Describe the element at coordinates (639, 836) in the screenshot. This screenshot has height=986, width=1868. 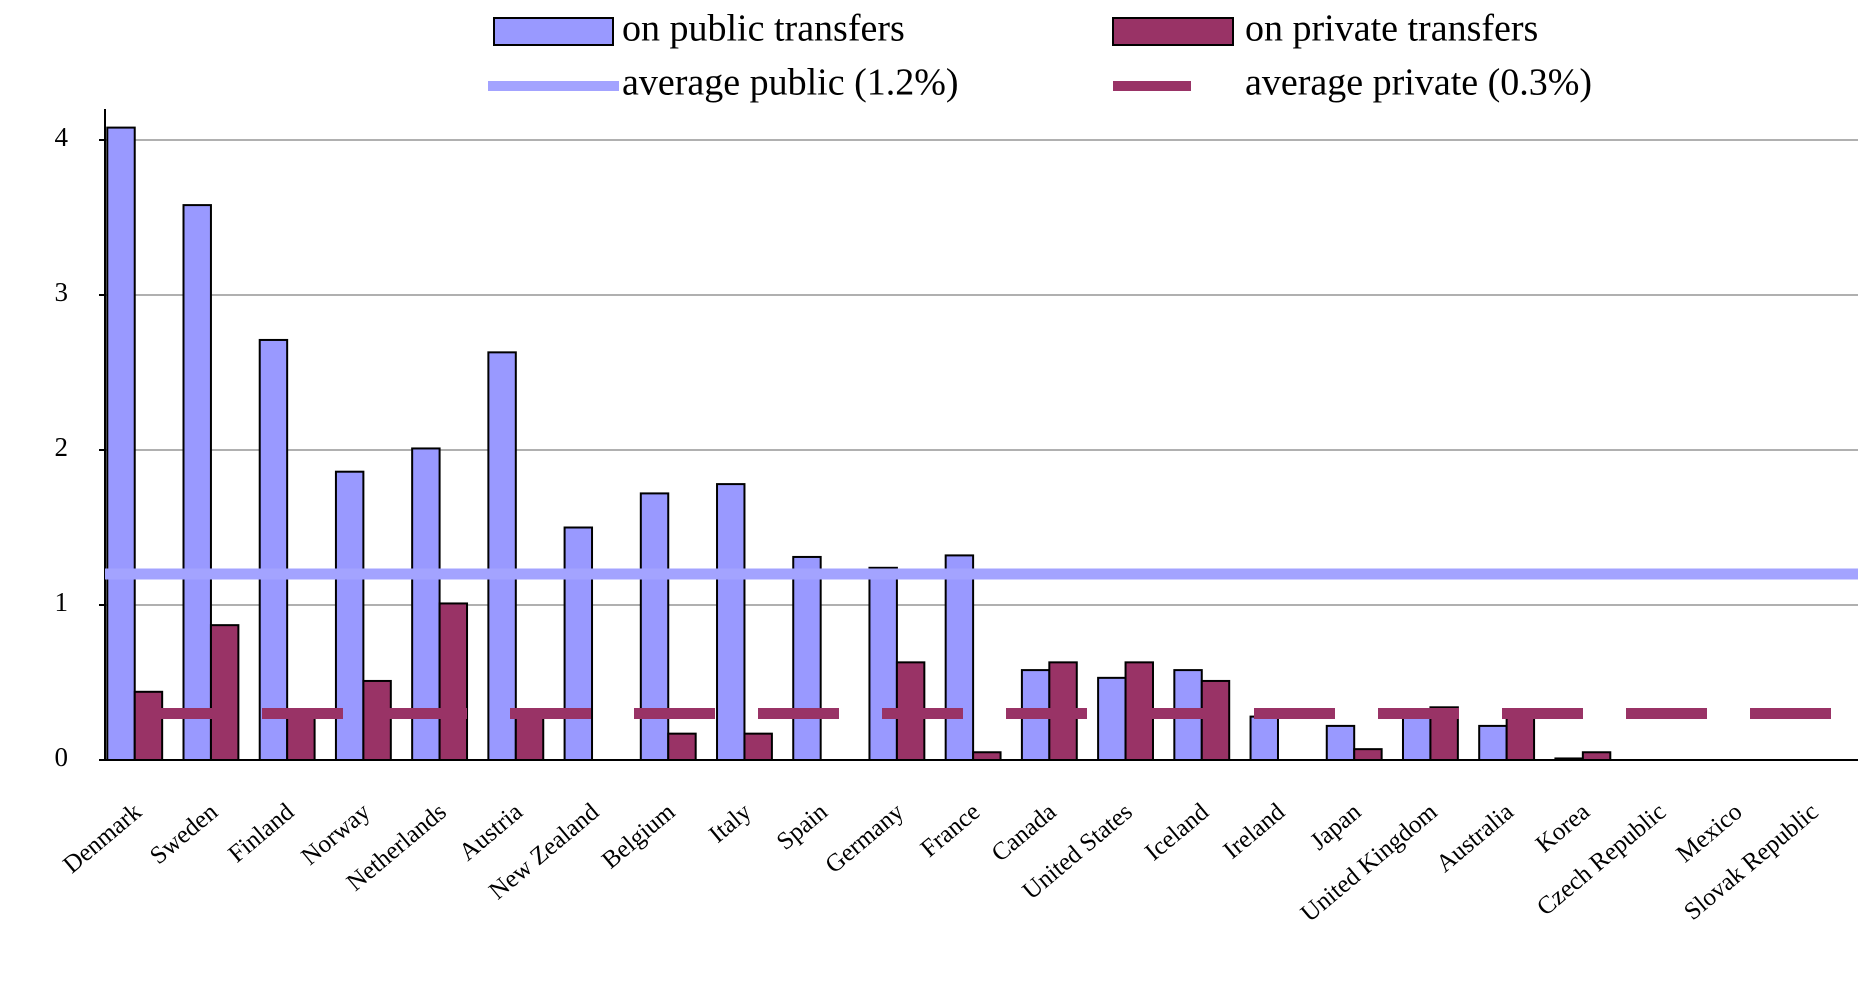
I see `x-tick-label: Belgium` at that location.